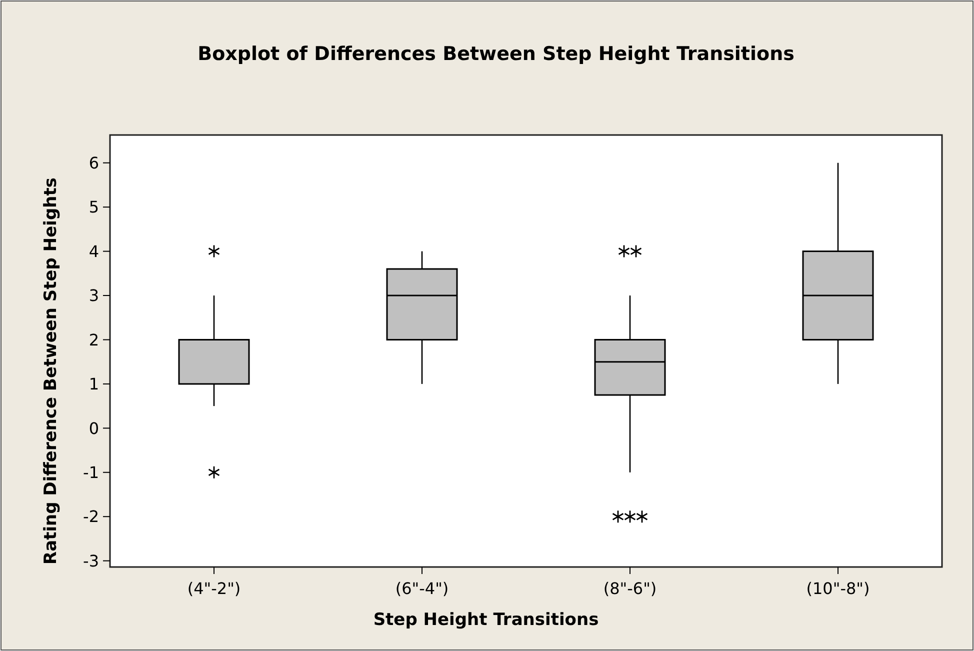 The height and width of the screenshot is (651, 974). What do you see at coordinates (93, 207) in the screenshot?
I see `y-tick-label: 5` at bounding box center [93, 207].